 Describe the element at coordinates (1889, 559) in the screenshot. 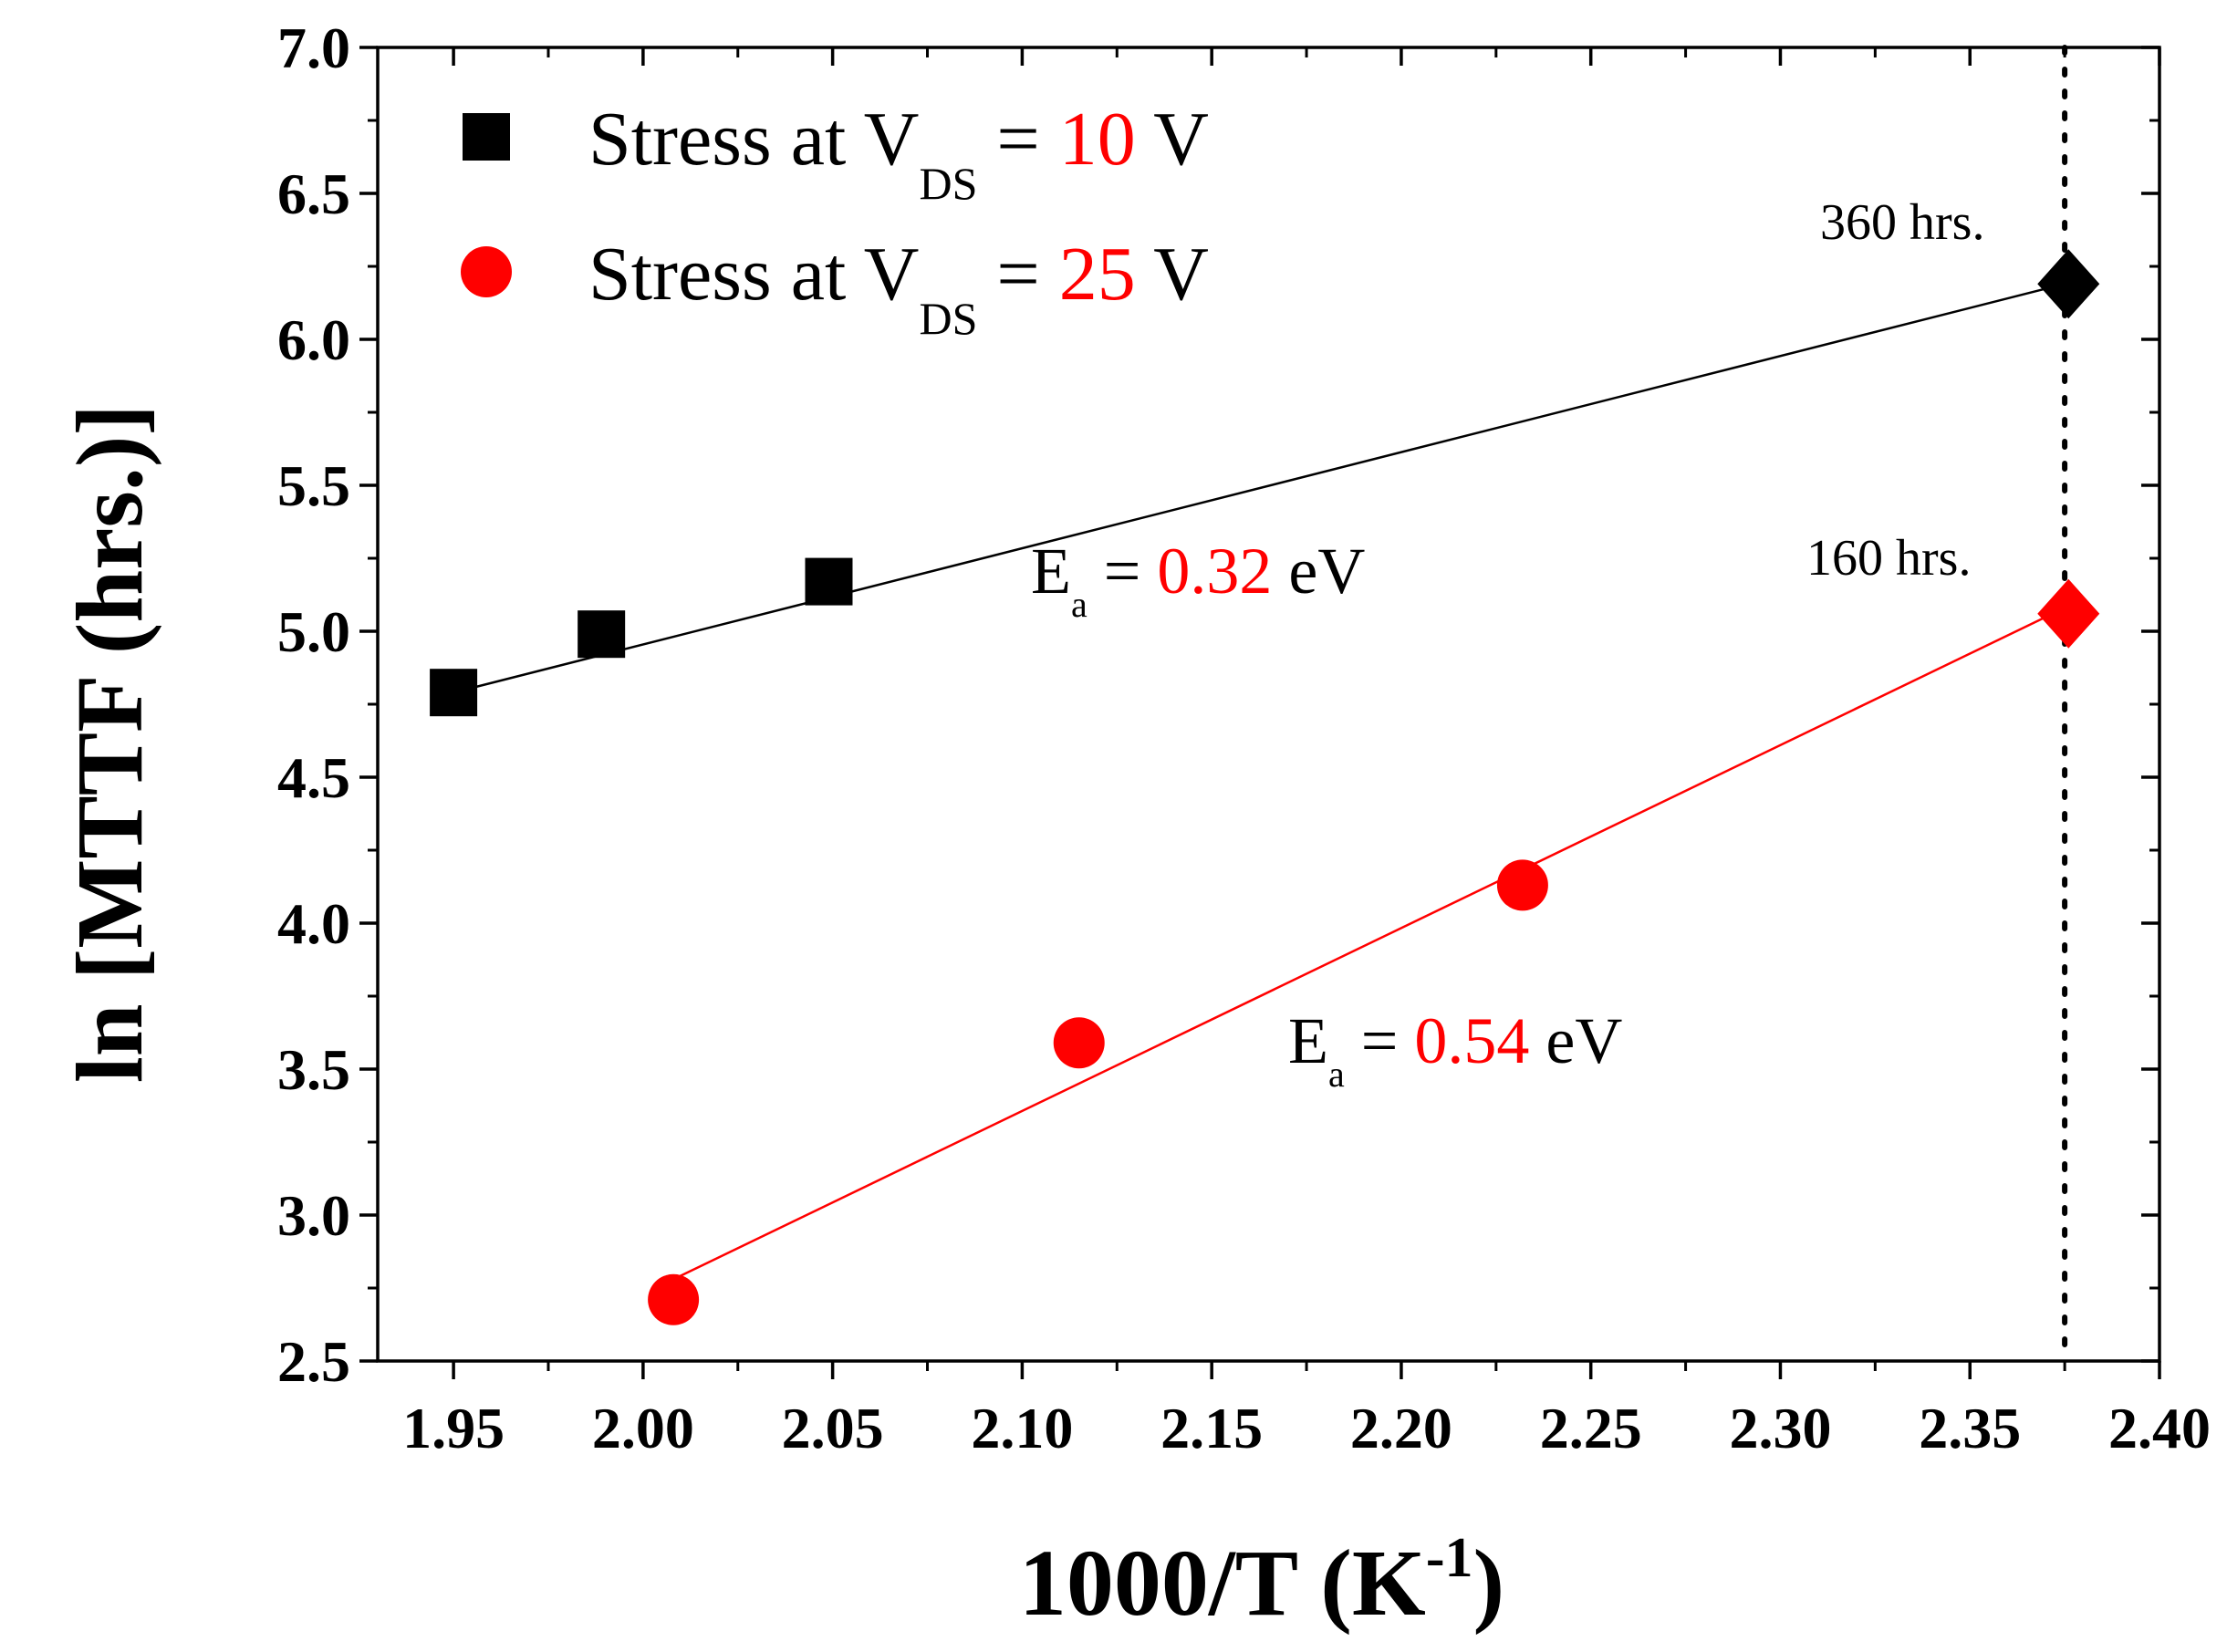

I see `time-label-series-2: 160 hrs.` at that location.